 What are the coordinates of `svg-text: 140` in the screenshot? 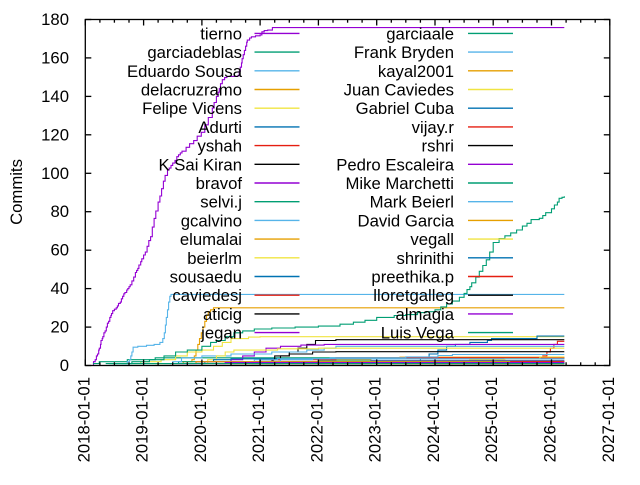 It's located at (55, 96).